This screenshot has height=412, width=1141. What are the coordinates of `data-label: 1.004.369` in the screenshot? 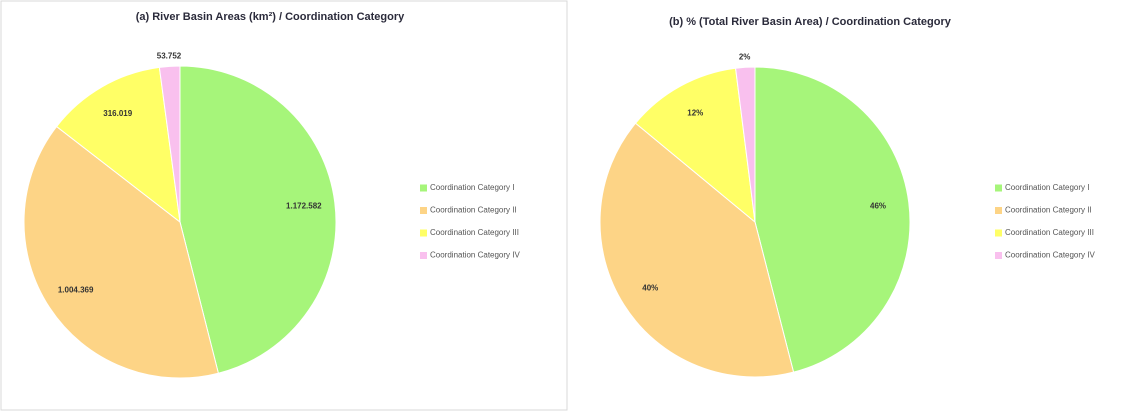 It's located at (76, 290).